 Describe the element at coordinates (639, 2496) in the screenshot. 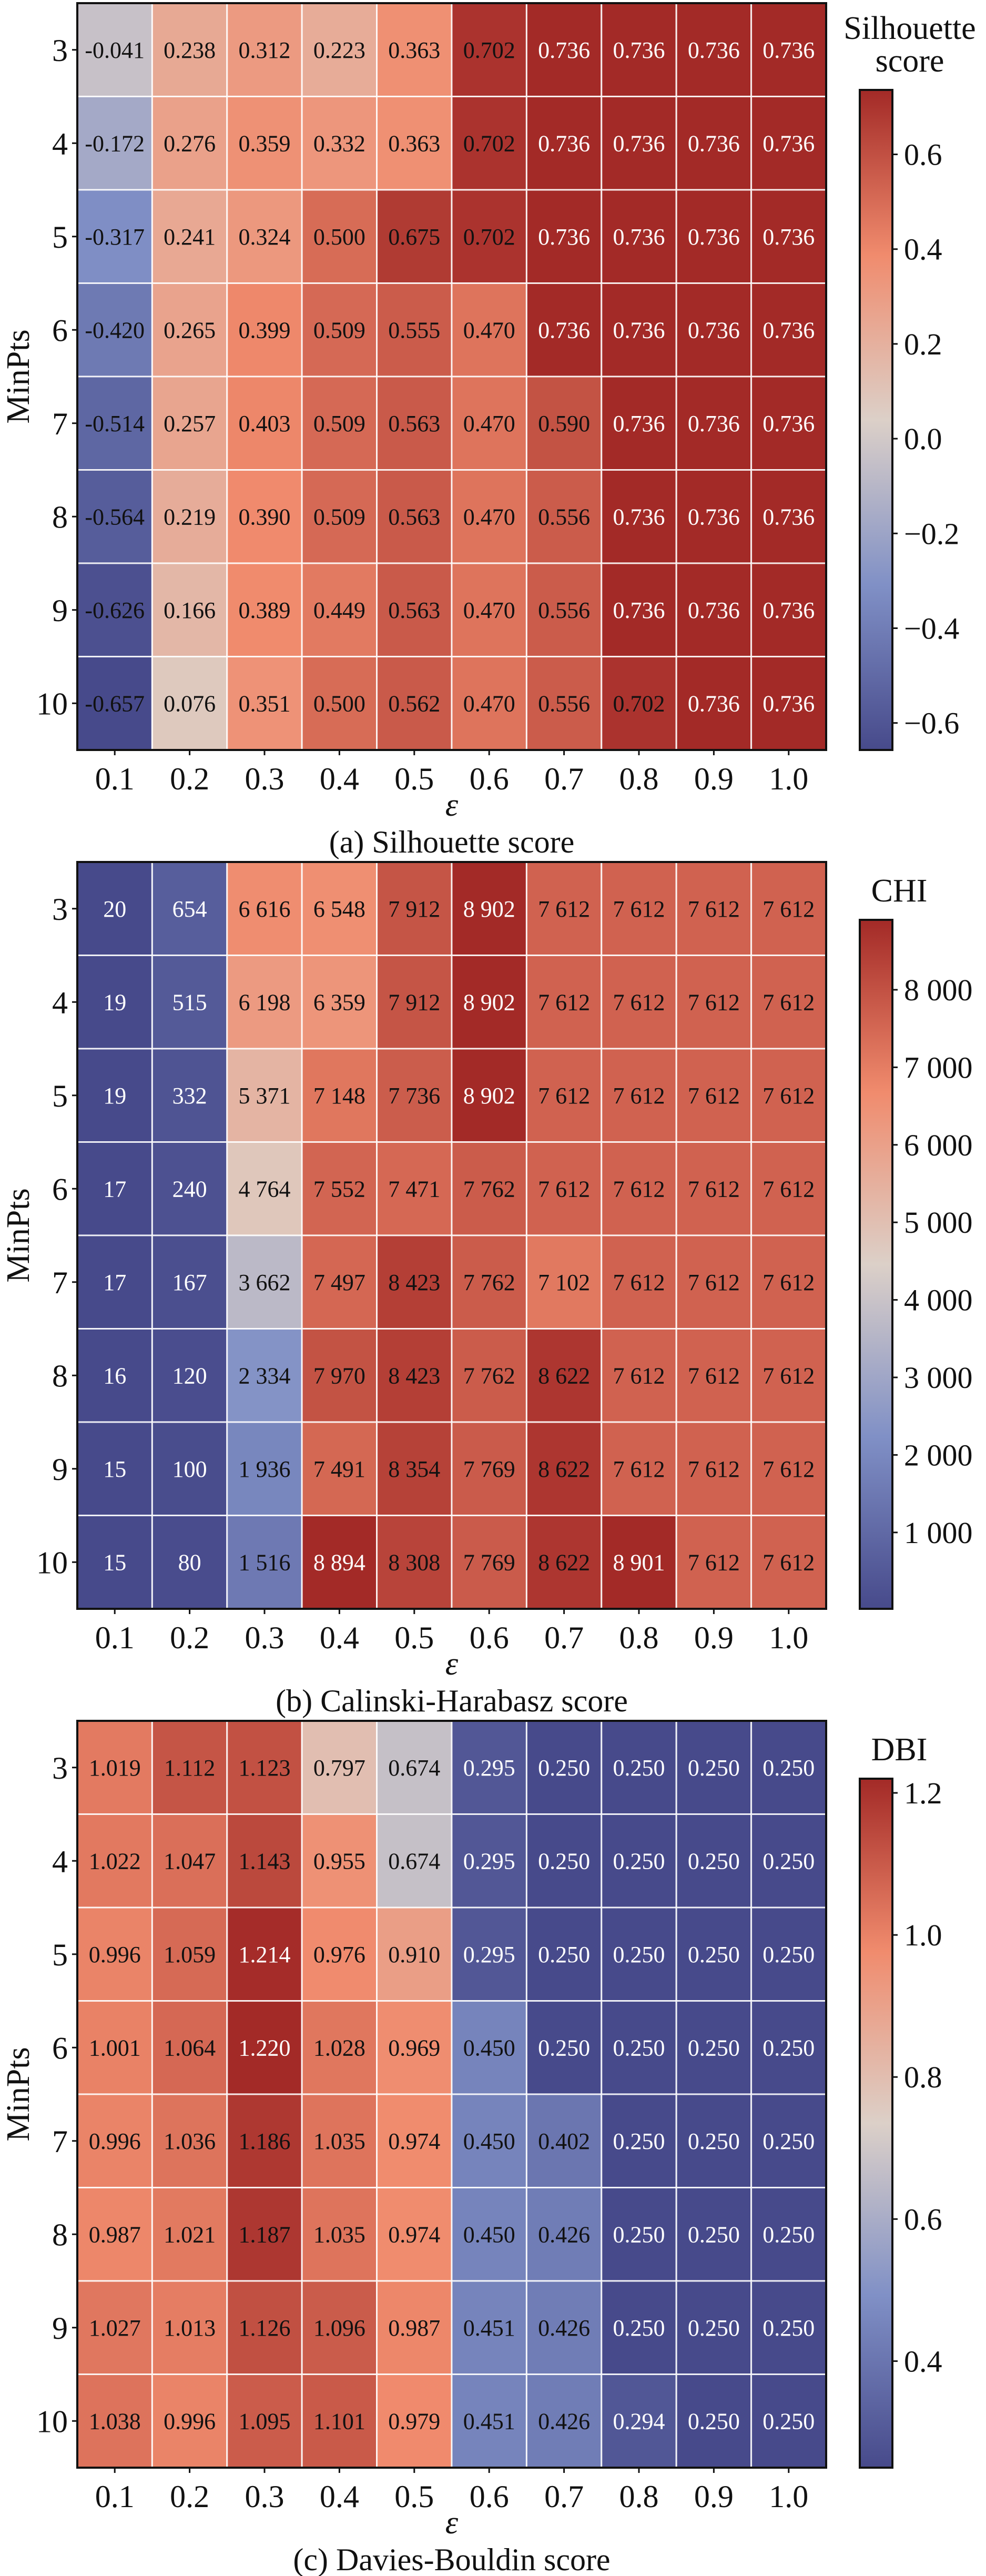

I see `x-tick-label: 0.8` at that location.